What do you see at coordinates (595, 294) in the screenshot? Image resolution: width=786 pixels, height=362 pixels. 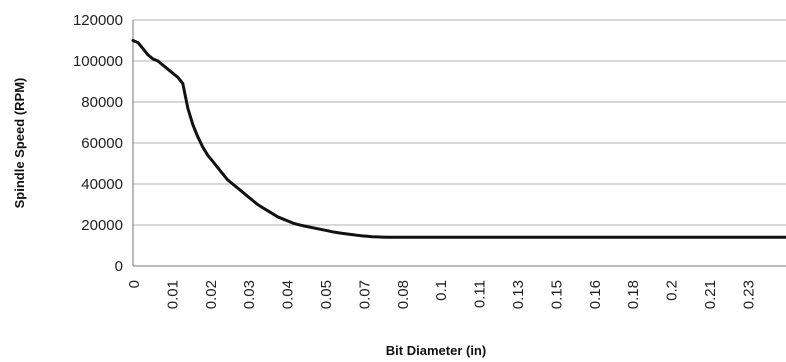 I see `x-tick-label: 0.16` at bounding box center [595, 294].